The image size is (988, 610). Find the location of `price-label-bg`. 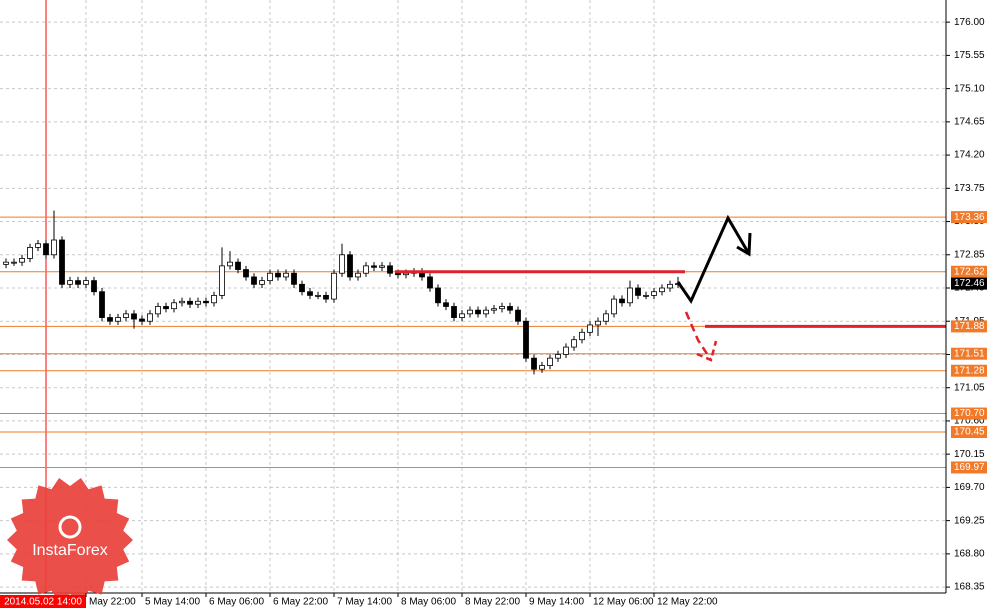

price-label-bg is located at coordinates (969, 283).